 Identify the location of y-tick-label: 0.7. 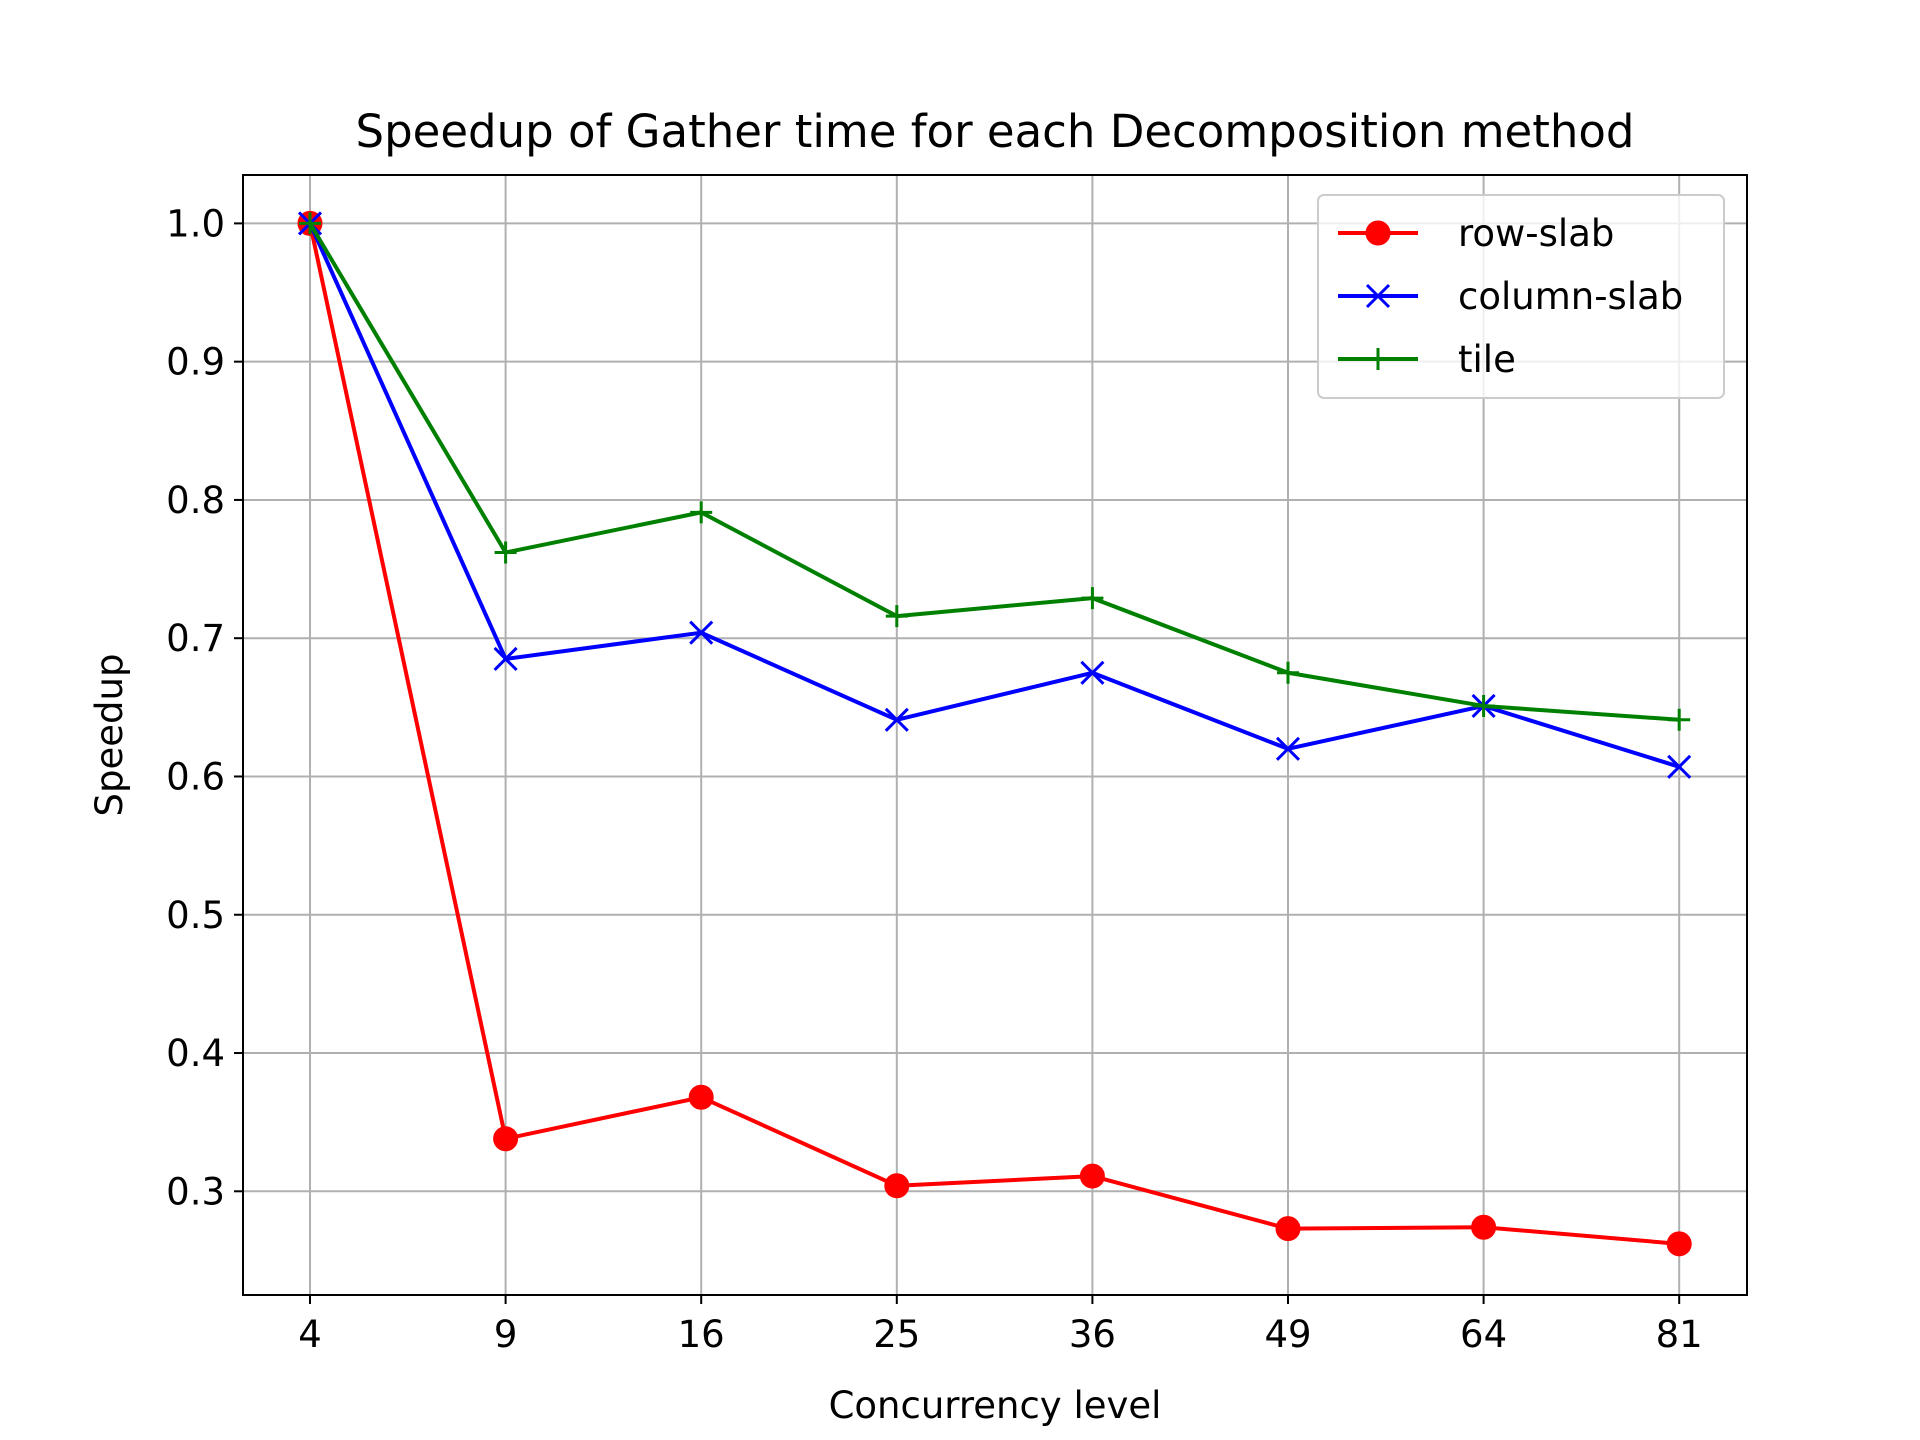
(195, 638).